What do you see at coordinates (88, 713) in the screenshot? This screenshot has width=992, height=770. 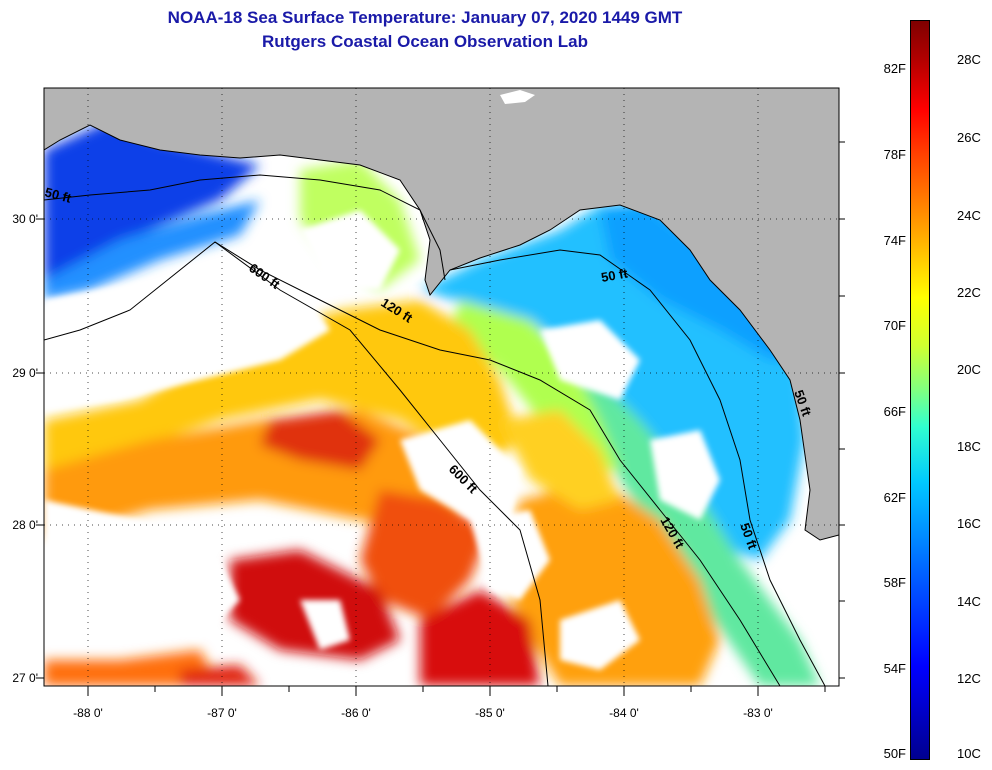 I see `lon-label-88: -88 0'` at bounding box center [88, 713].